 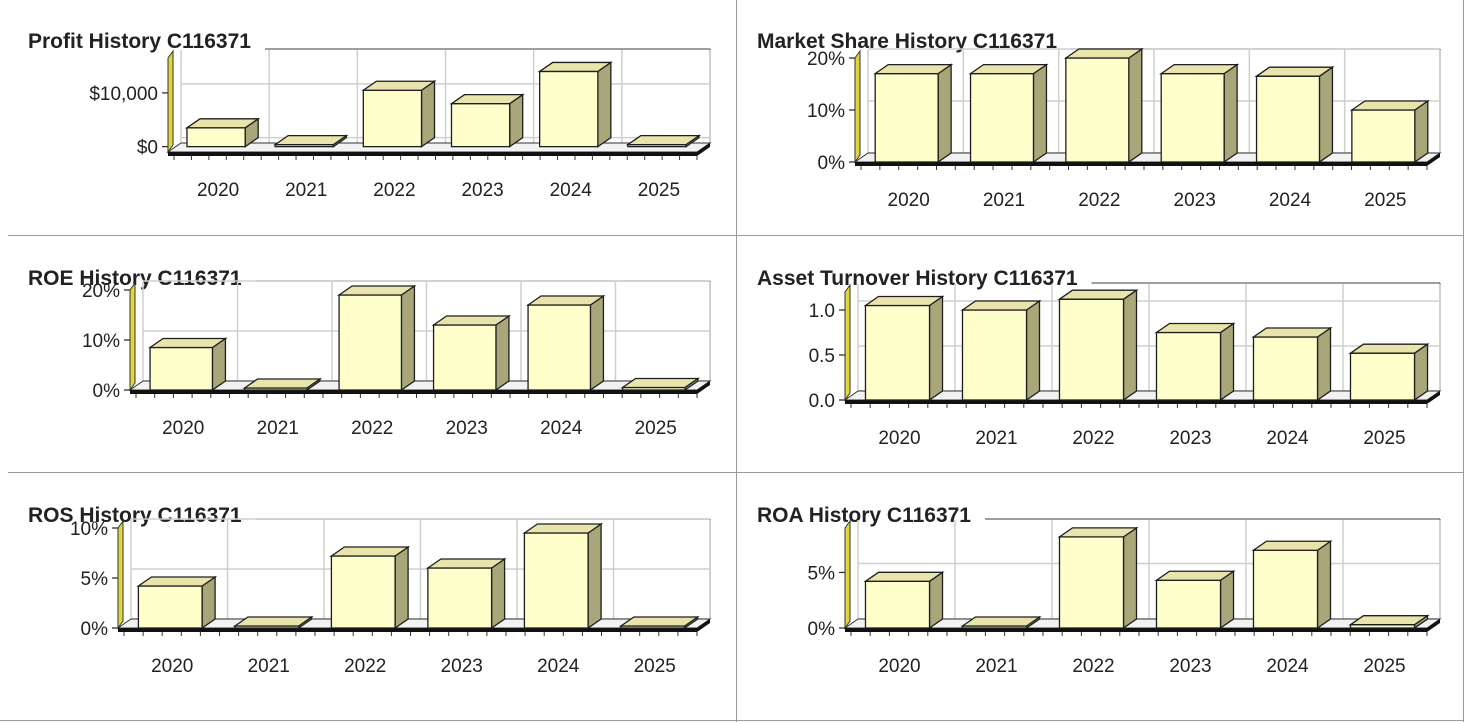 What do you see at coordinates (139, 41) in the screenshot?
I see `chart-title: Profit History C116371` at bounding box center [139, 41].